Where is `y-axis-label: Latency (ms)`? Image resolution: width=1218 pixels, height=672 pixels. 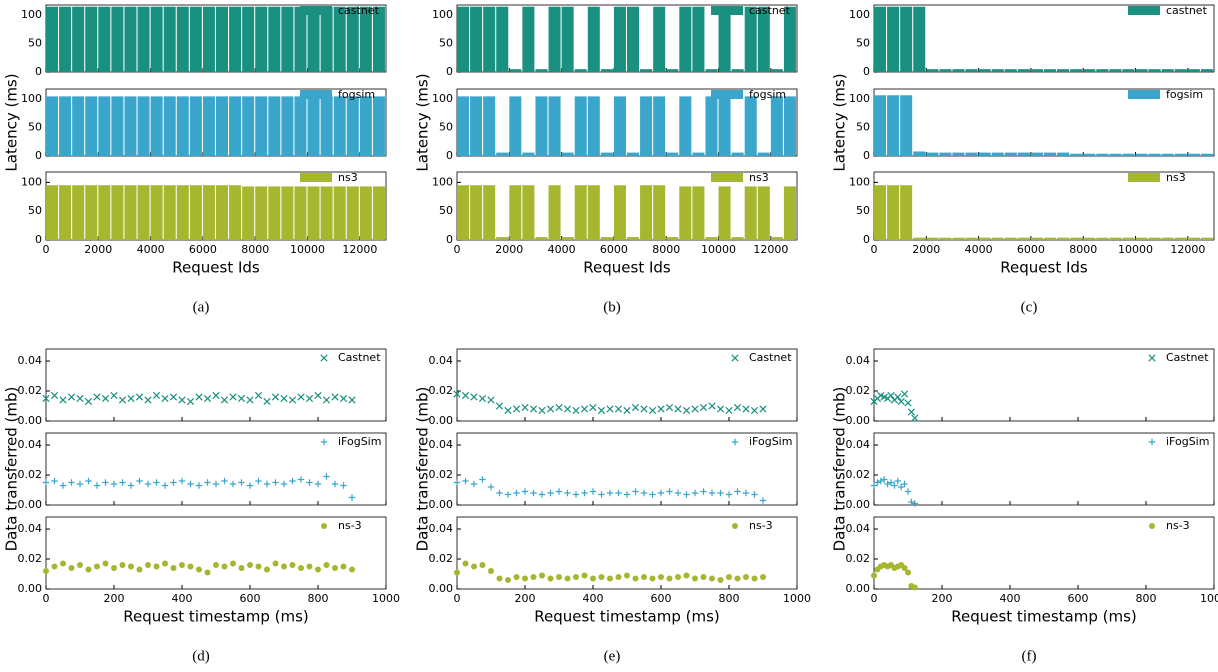 y-axis-label: Latency (ms) is located at coordinates (840, 122).